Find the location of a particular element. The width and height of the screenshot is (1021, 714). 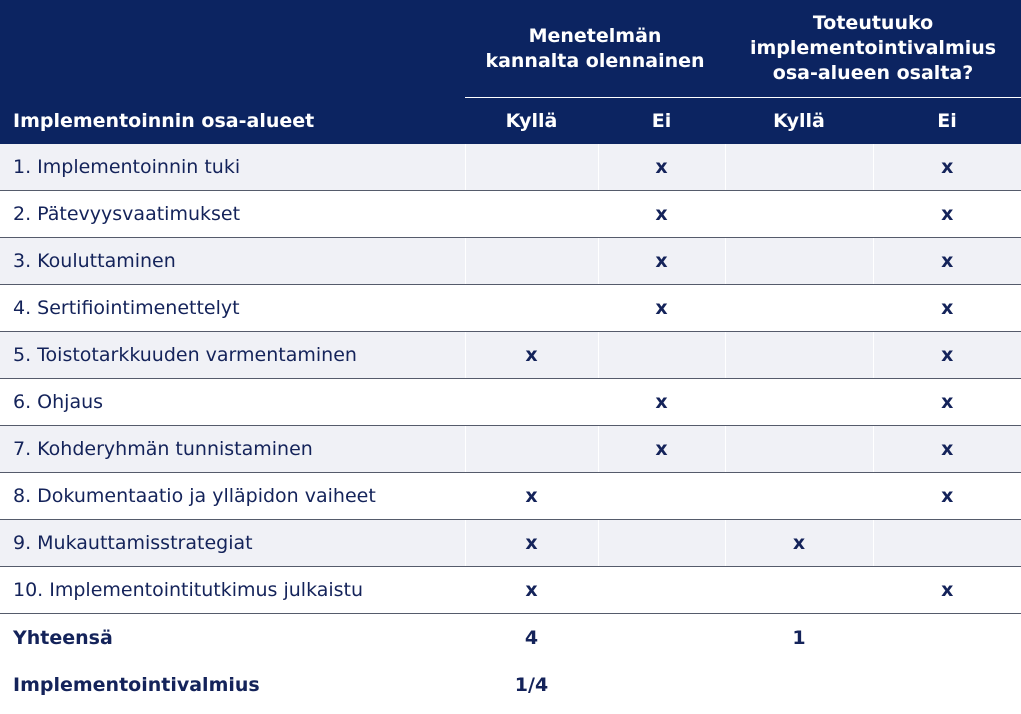

row-label: 6. Ohjaus is located at coordinates (232, 402).